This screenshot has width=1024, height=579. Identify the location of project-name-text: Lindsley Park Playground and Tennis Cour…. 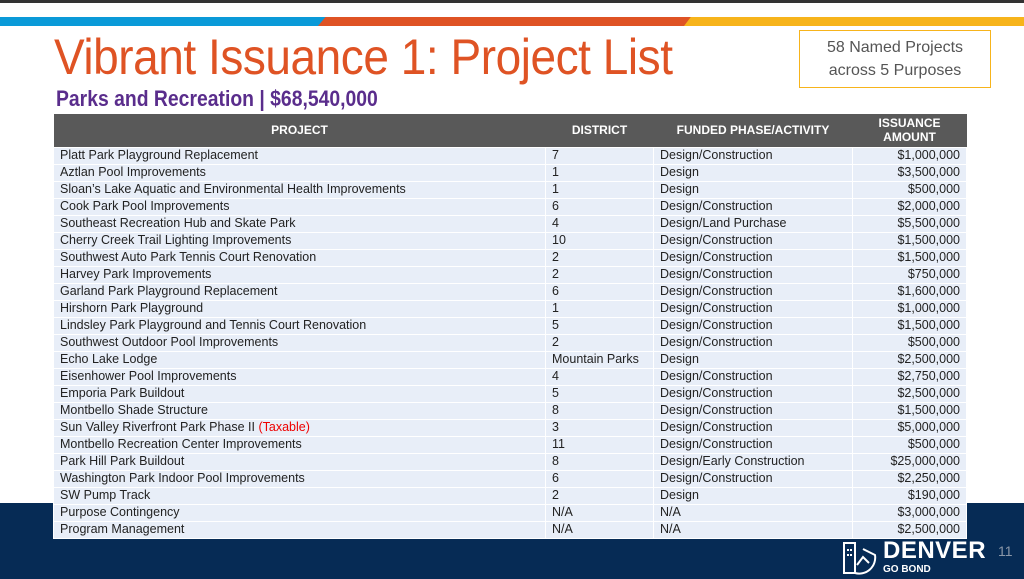
(213, 325).